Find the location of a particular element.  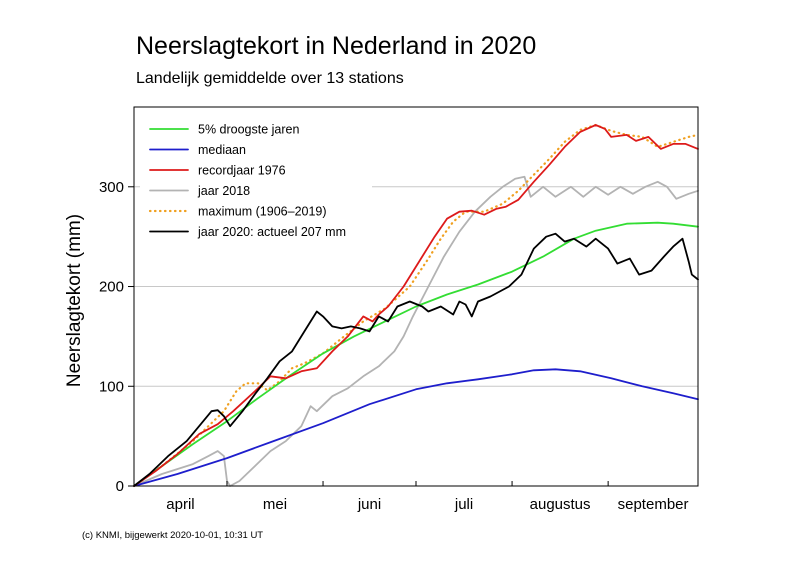

legend-label: mediaan is located at coordinates (222, 150).